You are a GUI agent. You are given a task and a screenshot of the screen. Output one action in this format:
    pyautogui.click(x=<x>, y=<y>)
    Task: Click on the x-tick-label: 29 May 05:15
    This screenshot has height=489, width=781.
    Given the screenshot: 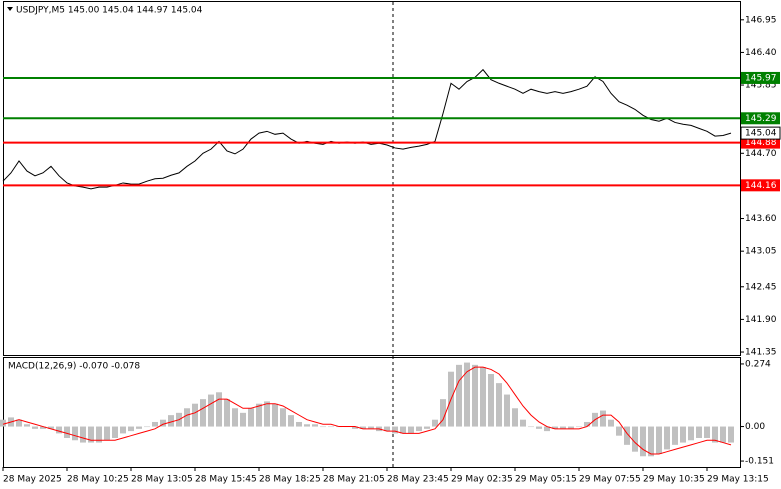 What is the action you would take?
    pyautogui.click(x=546, y=480)
    